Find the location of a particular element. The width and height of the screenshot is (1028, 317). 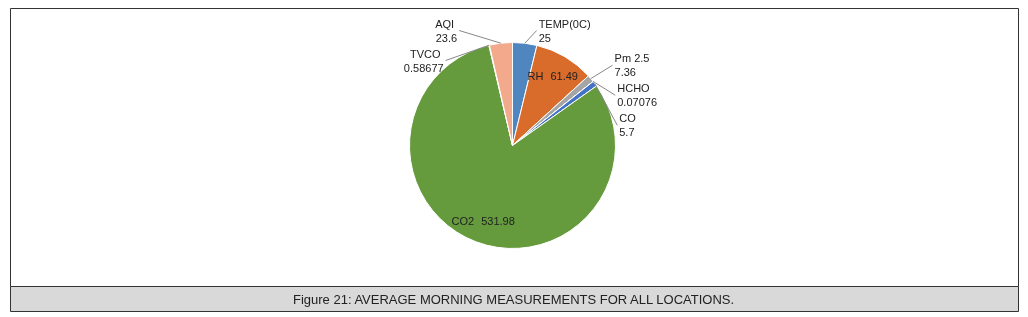

text: Figure 21: AVERAGE MORNING MEASUREMENTS FOR ALL LOCATIONS. is located at coordinates (513, 299).